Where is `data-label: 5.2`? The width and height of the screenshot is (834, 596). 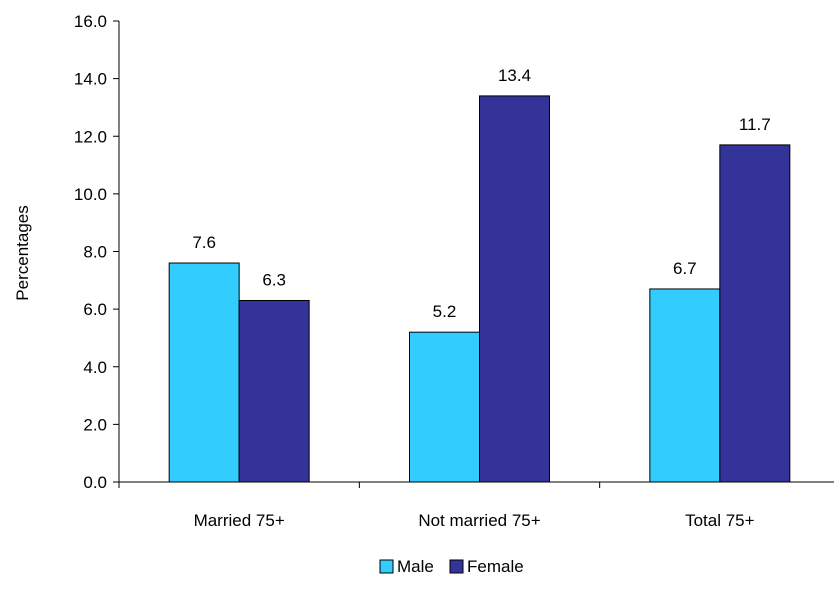
data-label: 5.2 is located at coordinates (445, 311).